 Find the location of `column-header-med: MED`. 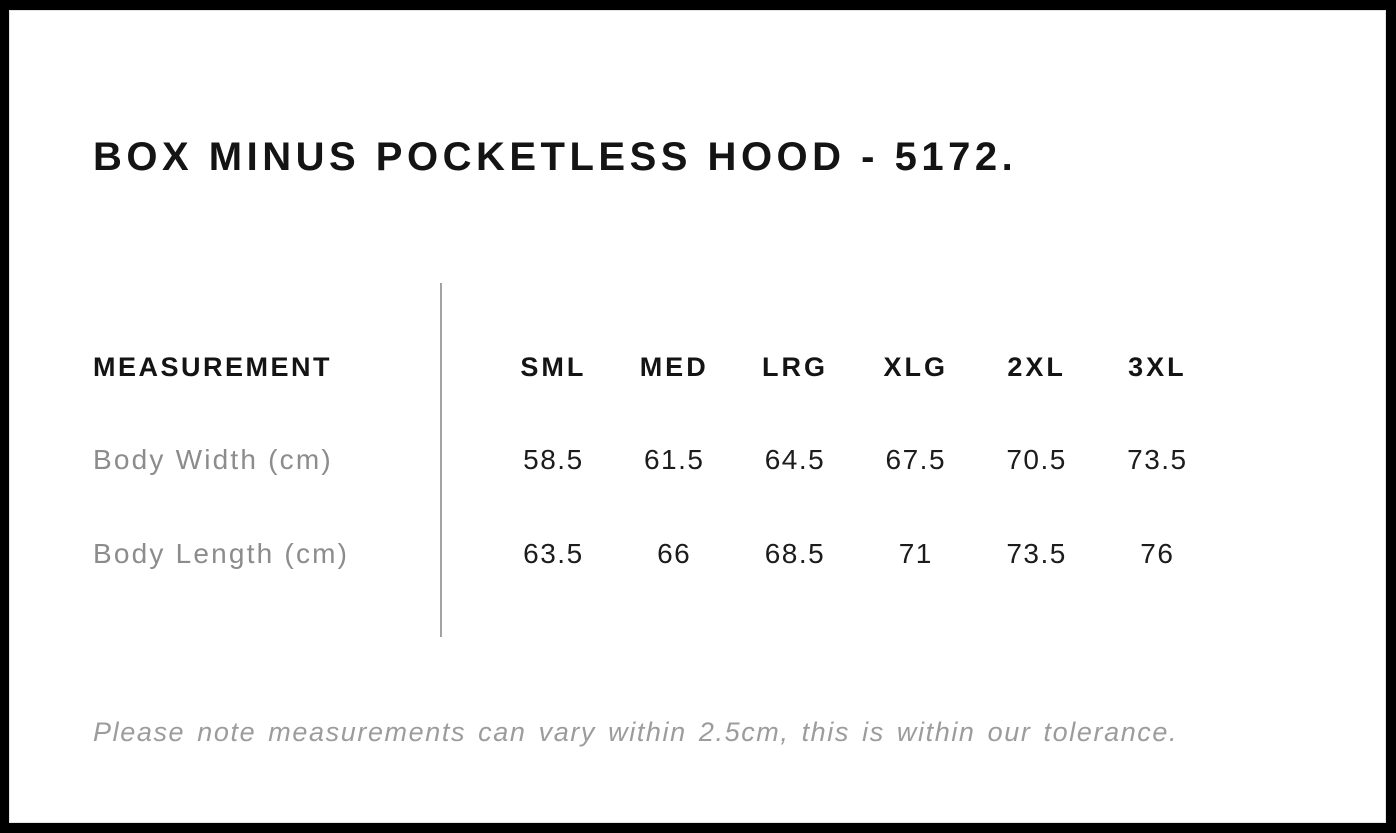

column-header-med: MED is located at coordinates (674, 367).